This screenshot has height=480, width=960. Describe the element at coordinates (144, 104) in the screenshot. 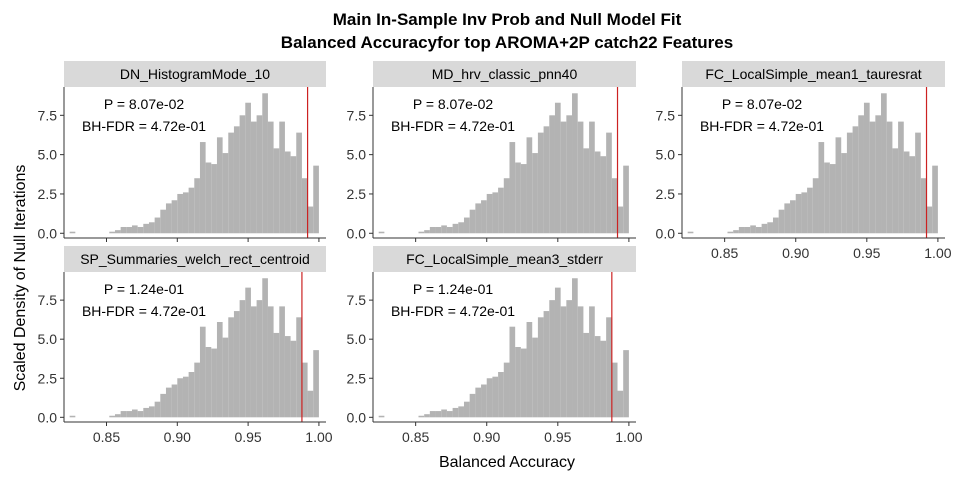

I see `p-value-annotation: P = 8.07e-02` at that location.